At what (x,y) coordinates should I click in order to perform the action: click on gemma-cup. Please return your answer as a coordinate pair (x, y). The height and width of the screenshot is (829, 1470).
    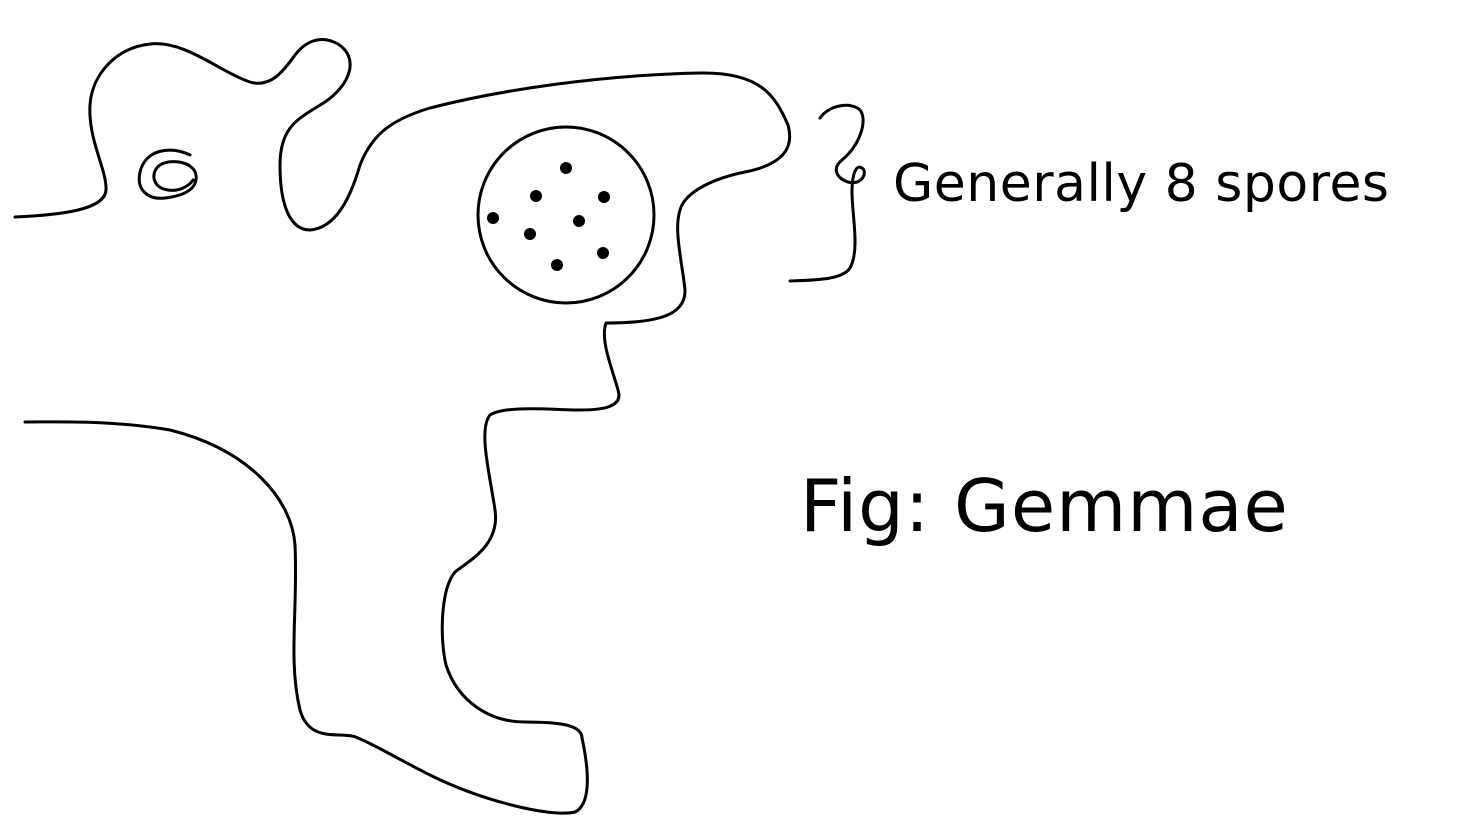
    Looking at the image, I should click on (566, 215).